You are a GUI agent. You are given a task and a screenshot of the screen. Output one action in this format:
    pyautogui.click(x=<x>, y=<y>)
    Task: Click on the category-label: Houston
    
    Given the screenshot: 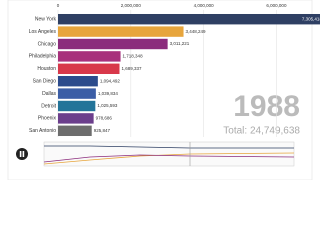 What is the action you would take?
    pyautogui.click(x=46, y=69)
    